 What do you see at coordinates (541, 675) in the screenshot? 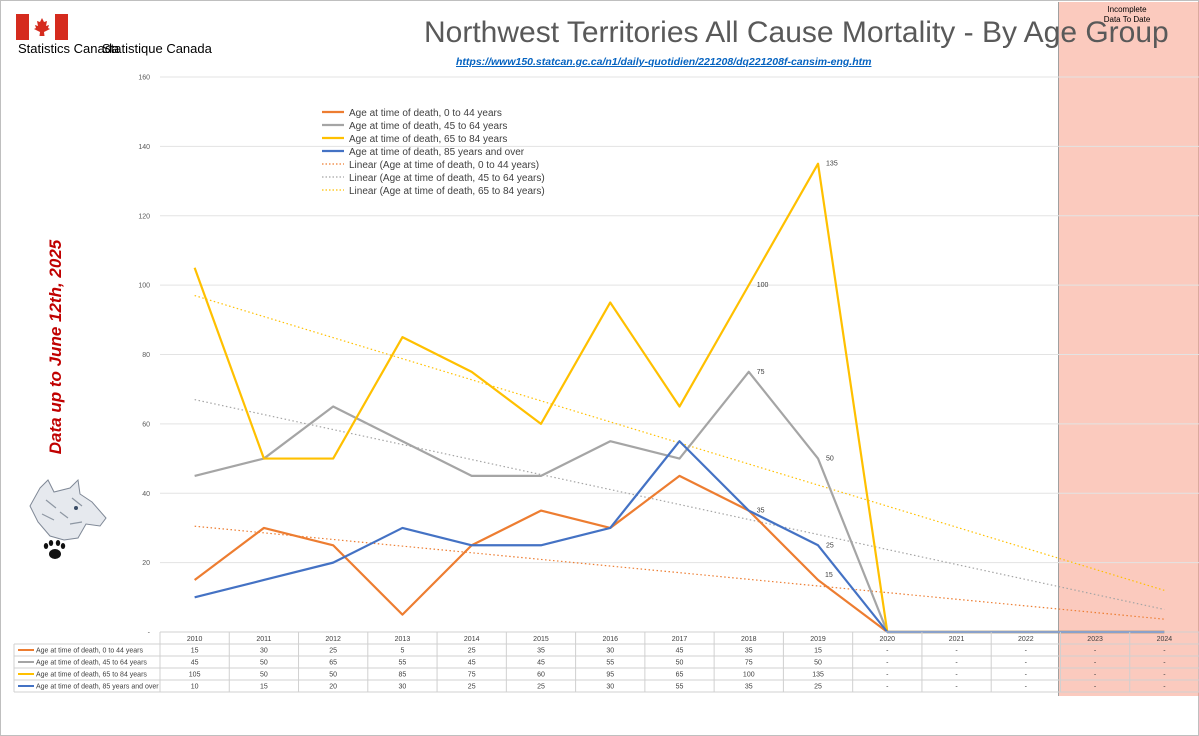
I see `table-cell: 60` at bounding box center [541, 675].